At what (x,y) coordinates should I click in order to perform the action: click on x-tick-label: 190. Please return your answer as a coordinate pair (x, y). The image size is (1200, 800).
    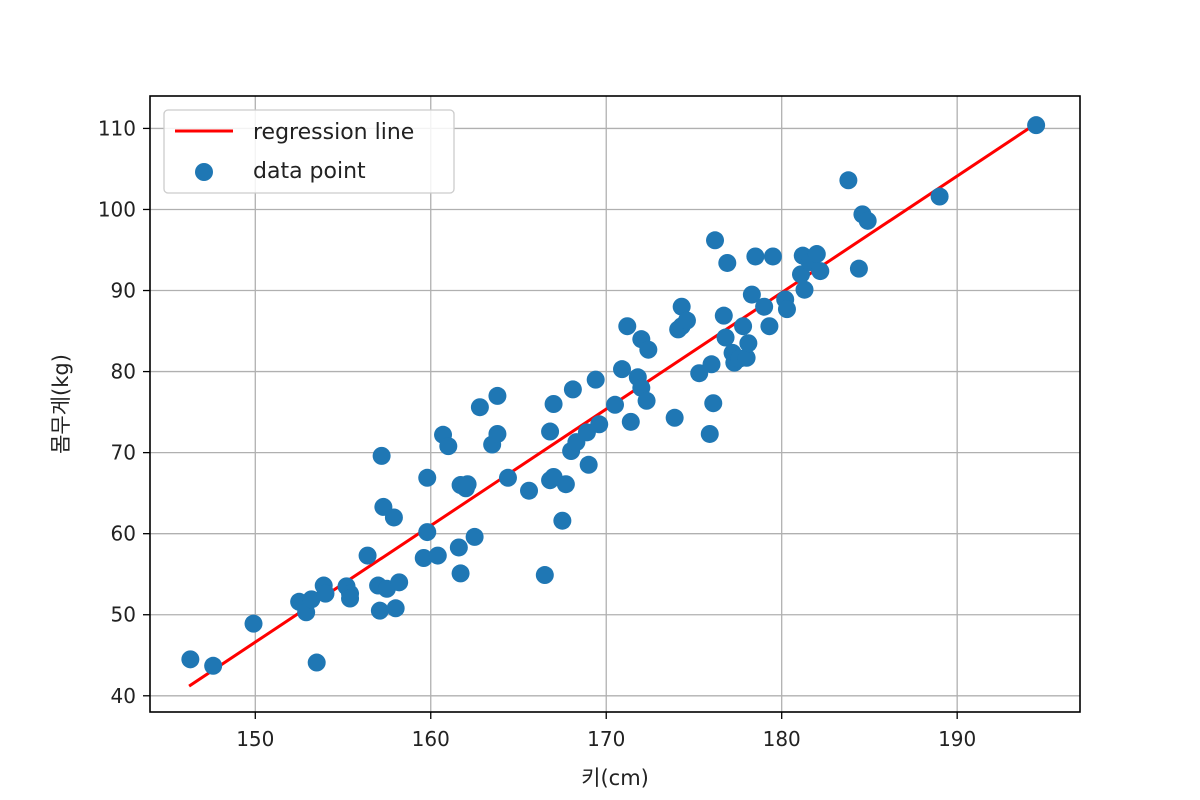
    Looking at the image, I should click on (957, 739).